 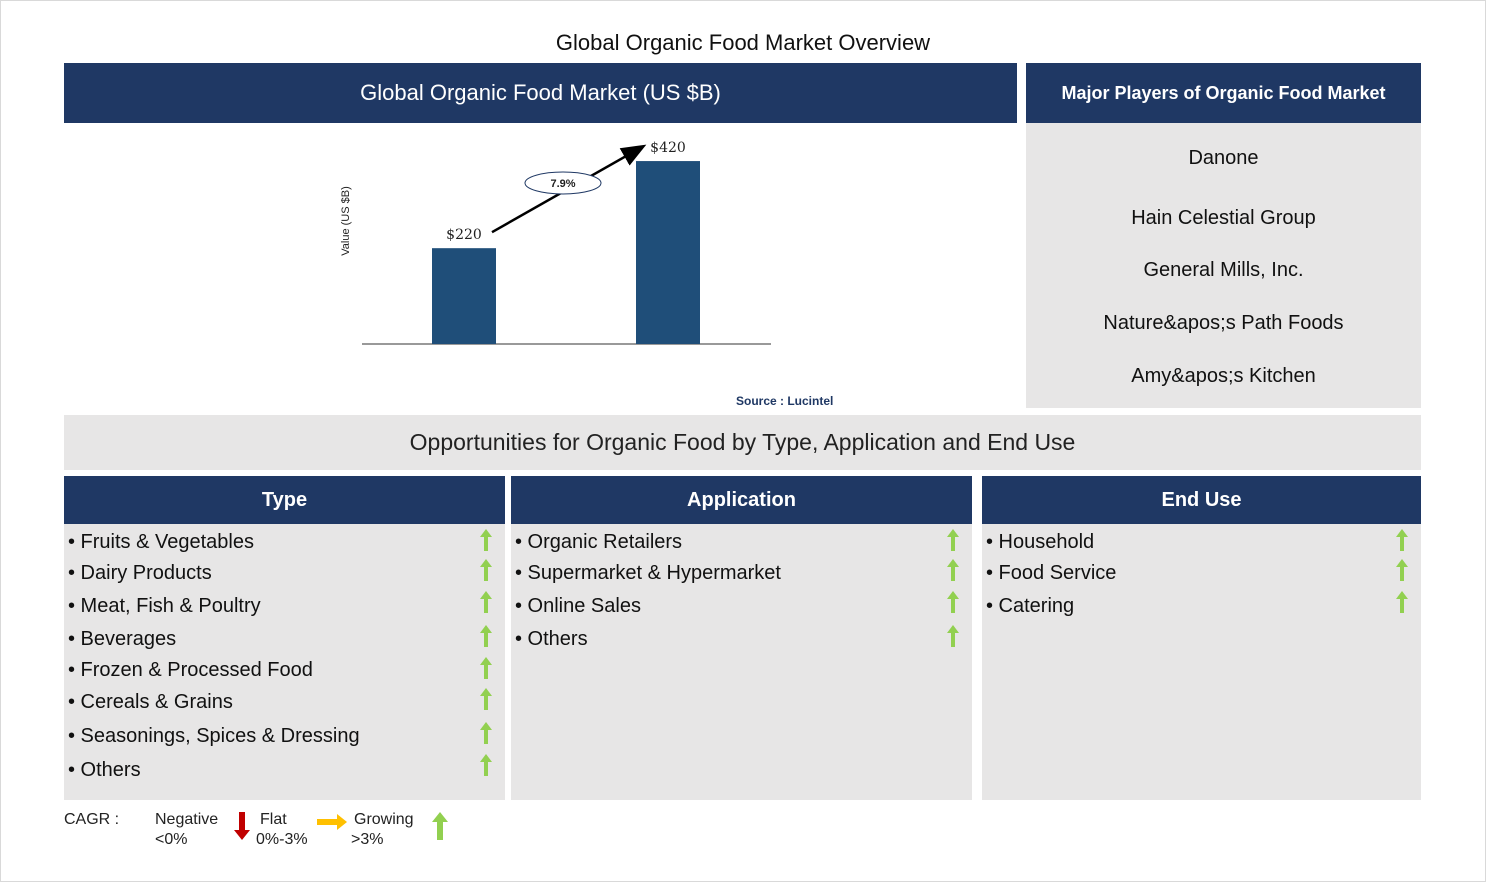 I want to click on list-item: • Household, so click(x=1040, y=542).